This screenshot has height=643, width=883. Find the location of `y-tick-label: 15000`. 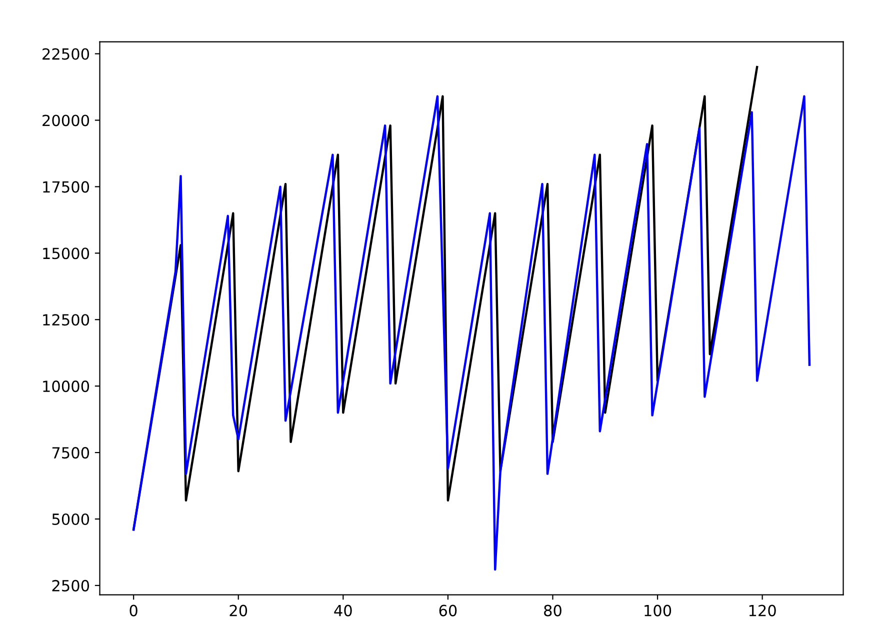

y-tick-label: 15000 is located at coordinates (66, 254).